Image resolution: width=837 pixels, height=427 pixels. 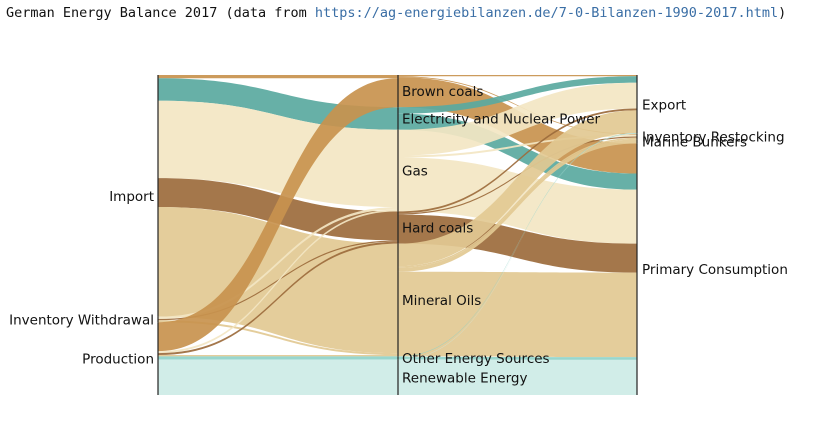 I want to click on use-label-inventory_restocking: Inventory Restocking, so click(x=713, y=138).